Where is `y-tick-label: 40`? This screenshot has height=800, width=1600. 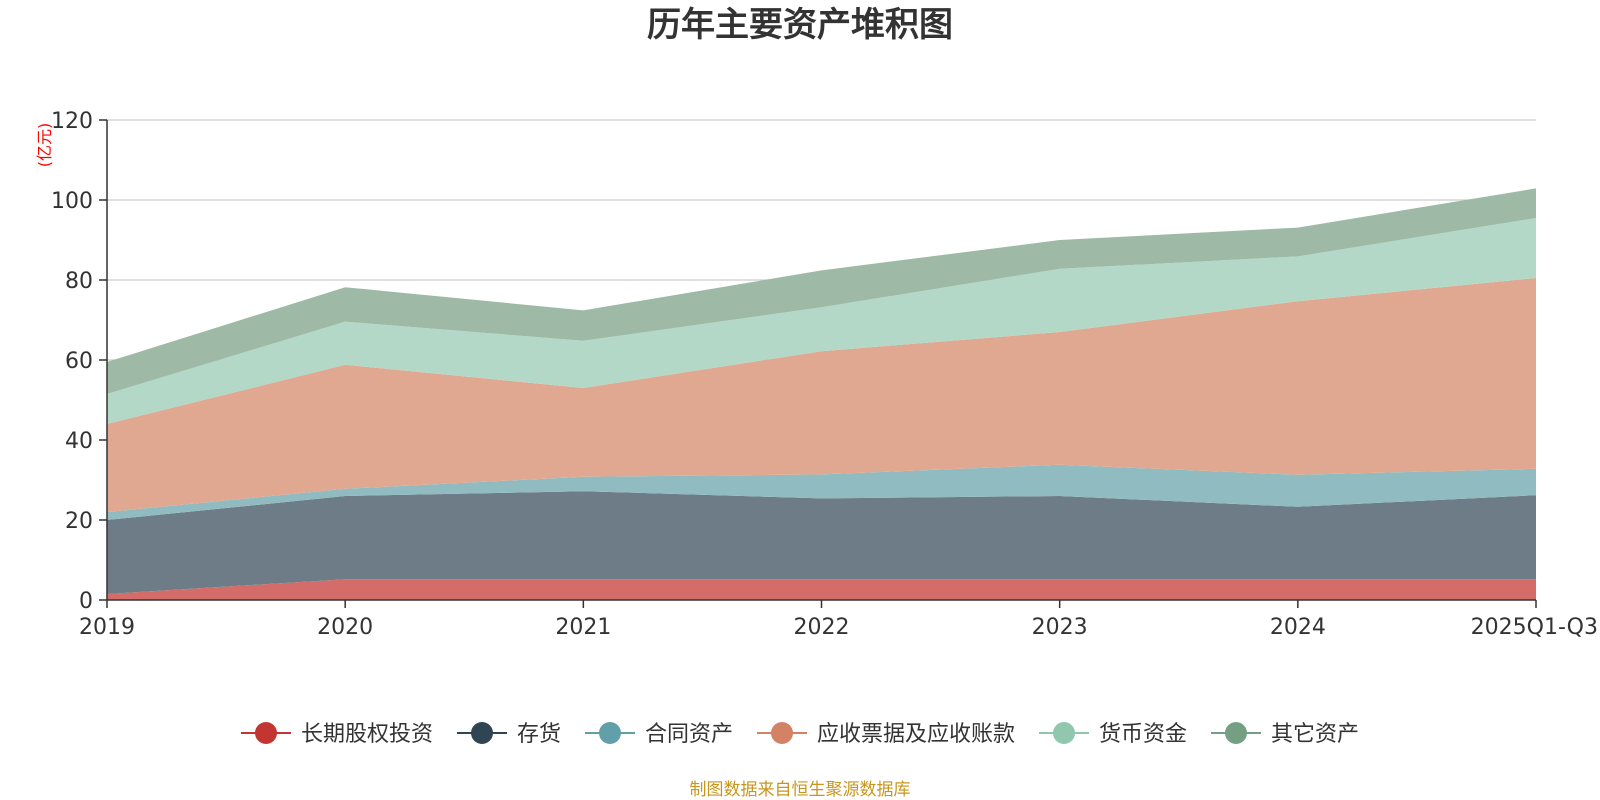 y-tick-label: 40 is located at coordinates (79, 441).